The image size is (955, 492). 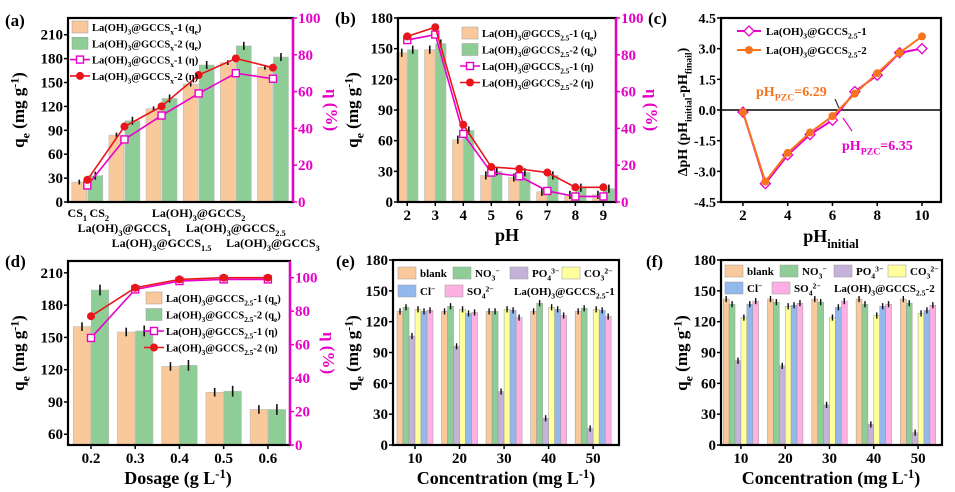 What do you see at coordinates (178, 478) in the screenshot?
I see `x-axis-label: Dosage (g L-1)` at bounding box center [178, 478].